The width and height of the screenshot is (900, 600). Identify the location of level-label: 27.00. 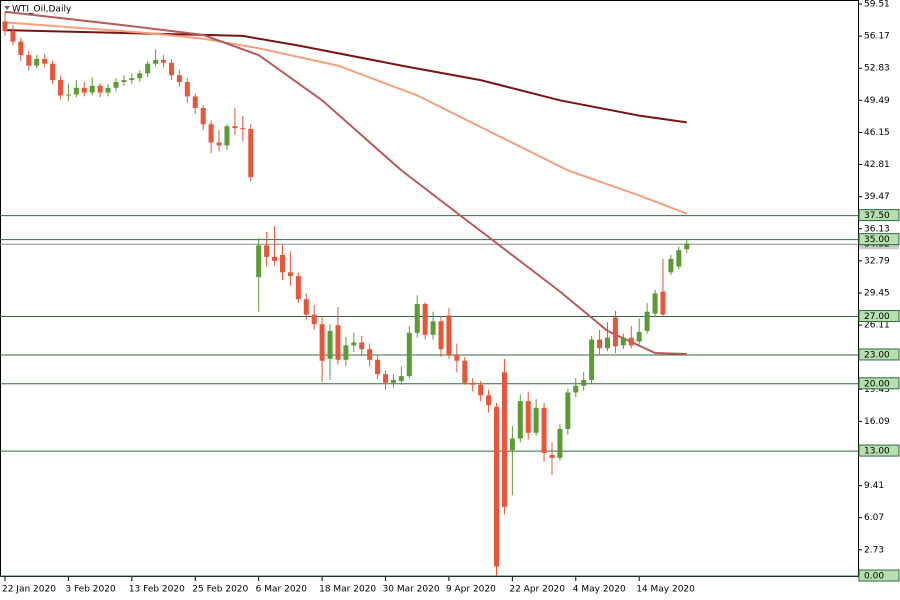
(877, 317).